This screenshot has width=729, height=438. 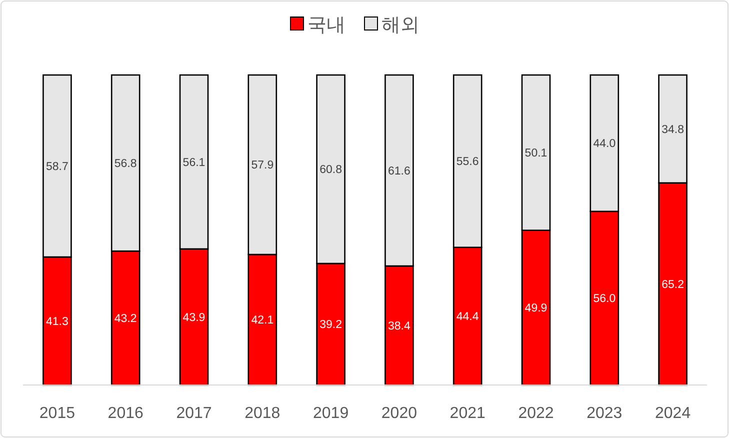 I want to click on data-label: 56.8, so click(x=125, y=164).